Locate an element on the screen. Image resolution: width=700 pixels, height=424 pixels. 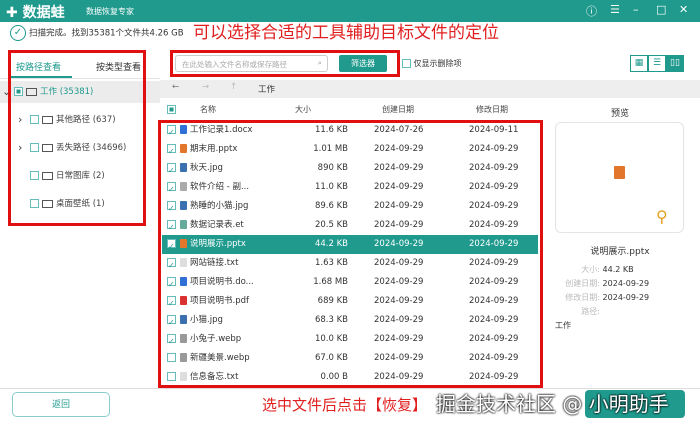
column-created: 创建日期 is located at coordinates (398, 109).